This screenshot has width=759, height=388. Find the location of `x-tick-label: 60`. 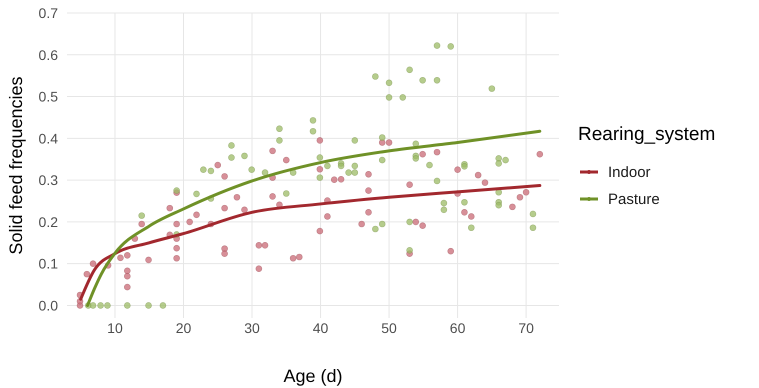

x-tick-label: 60 is located at coordinates (458, 328).